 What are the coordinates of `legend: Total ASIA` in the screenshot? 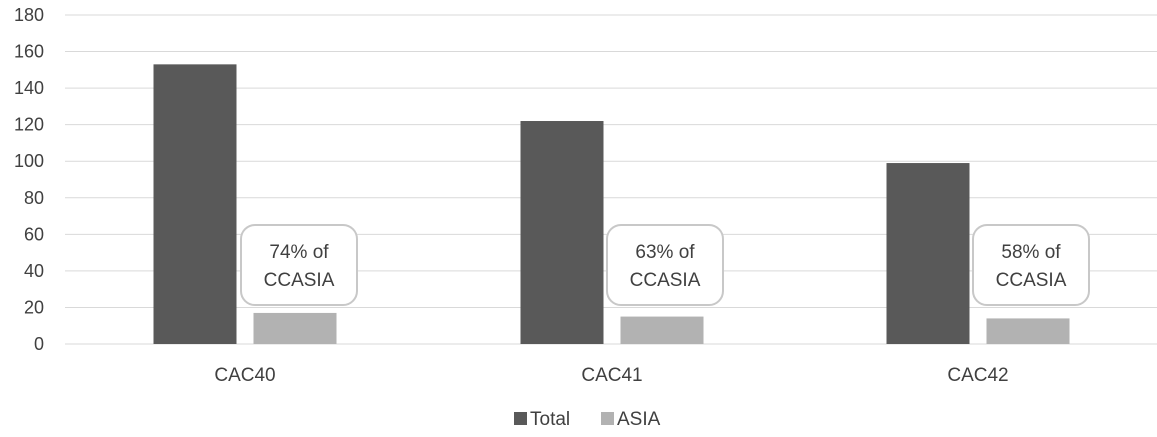 It's located at (587, 419).